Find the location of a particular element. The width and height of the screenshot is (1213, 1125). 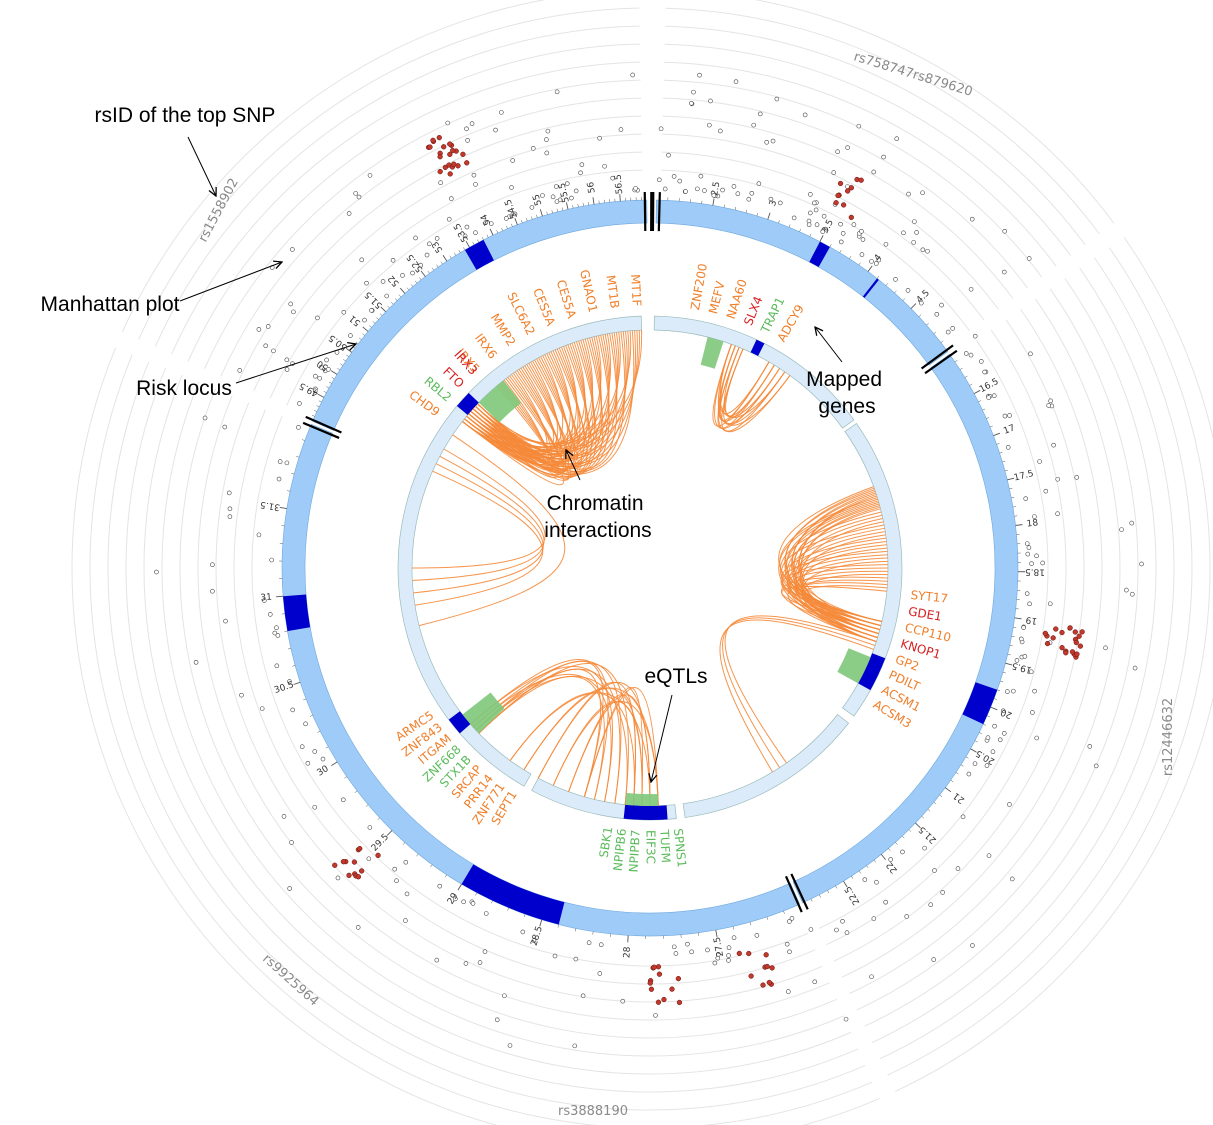

tick-label: 20 is located at coordinates (1006, 713).